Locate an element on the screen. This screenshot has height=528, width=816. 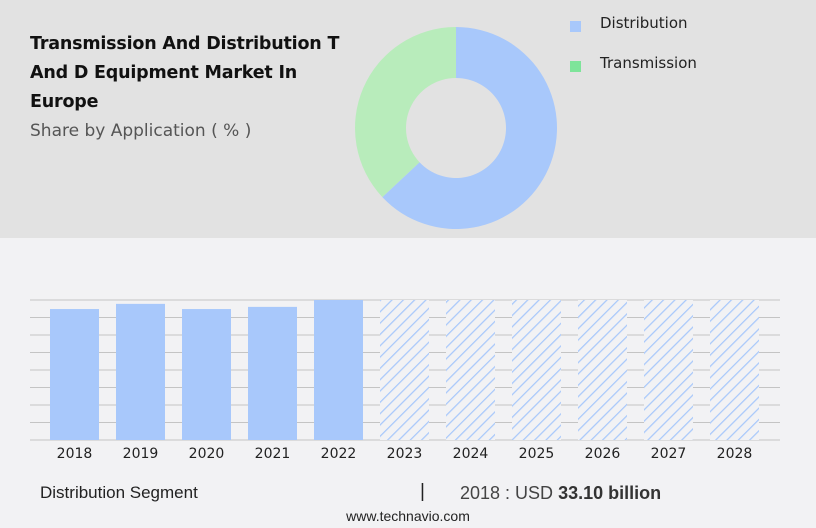
bar-2024 is located at coordinates (470, 370).